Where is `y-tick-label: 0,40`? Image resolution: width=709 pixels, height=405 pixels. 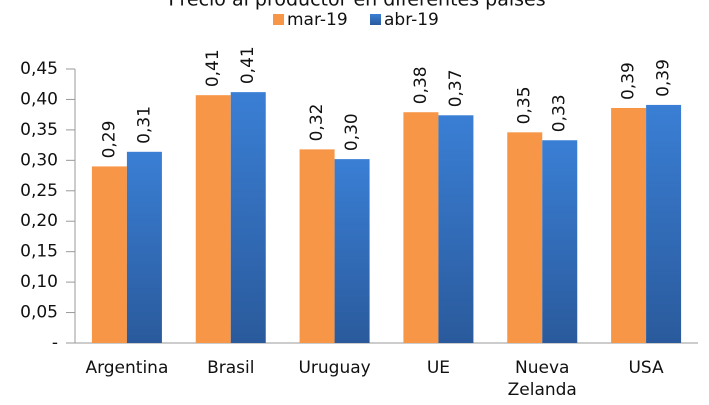 y-tick-label: 0,40 is located at coordinates (39, 99).